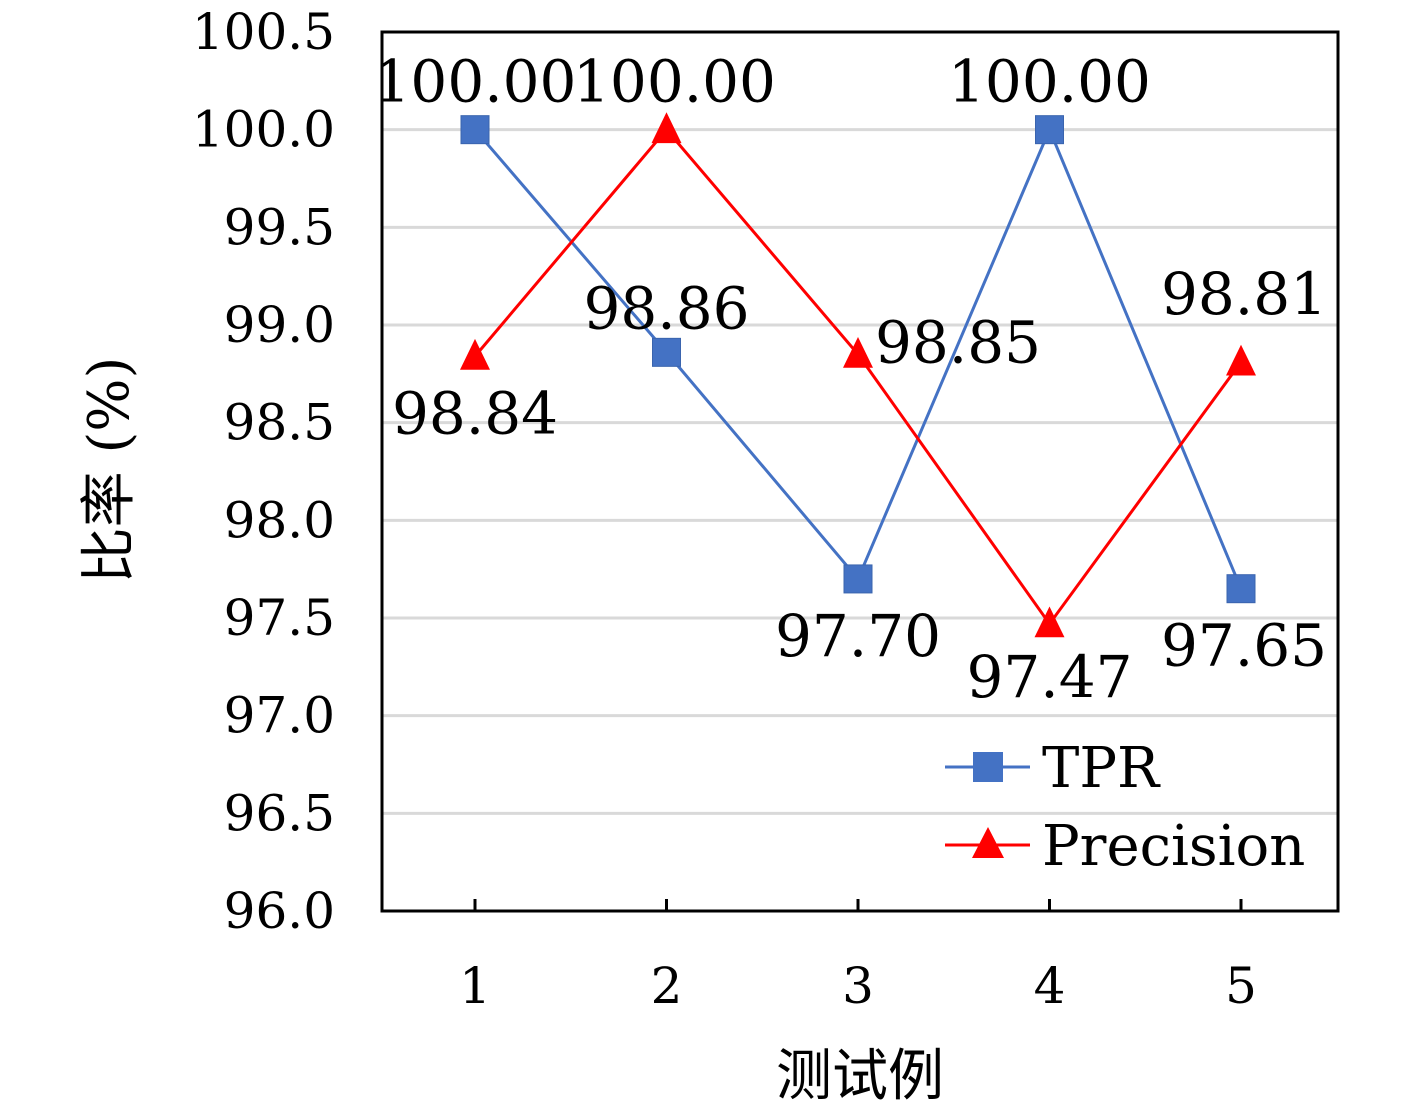  What do you see at coordinates (666, 308) in the screenshot?
I see `data-label: 98.86` at bounding box center [666, 308].